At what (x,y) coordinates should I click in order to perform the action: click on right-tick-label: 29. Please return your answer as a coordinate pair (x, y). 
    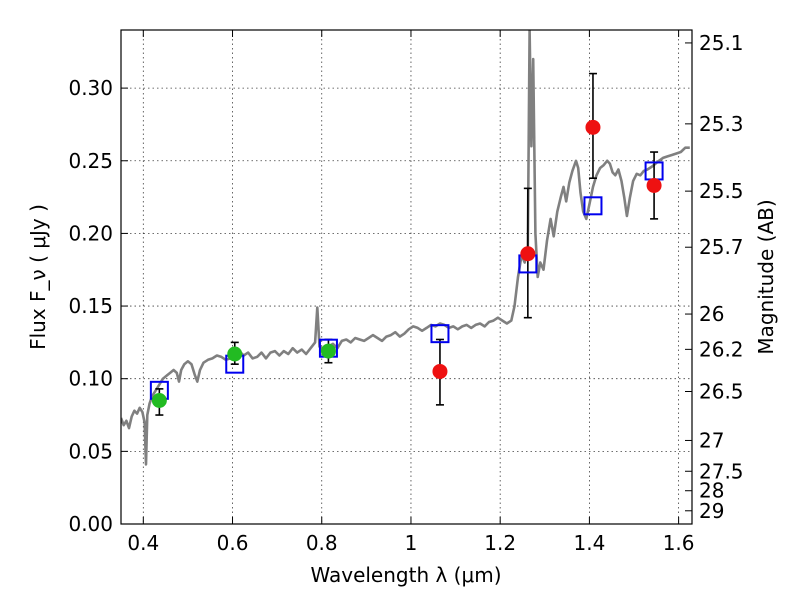
    Looking at the image, I should click on (711, 511).